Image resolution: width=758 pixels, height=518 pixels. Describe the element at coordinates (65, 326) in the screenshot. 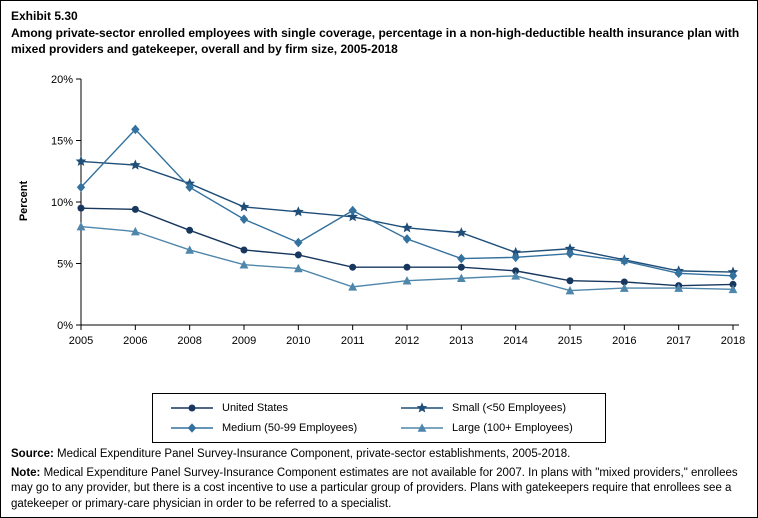

I see `y-tick-label: 0%` at that location.